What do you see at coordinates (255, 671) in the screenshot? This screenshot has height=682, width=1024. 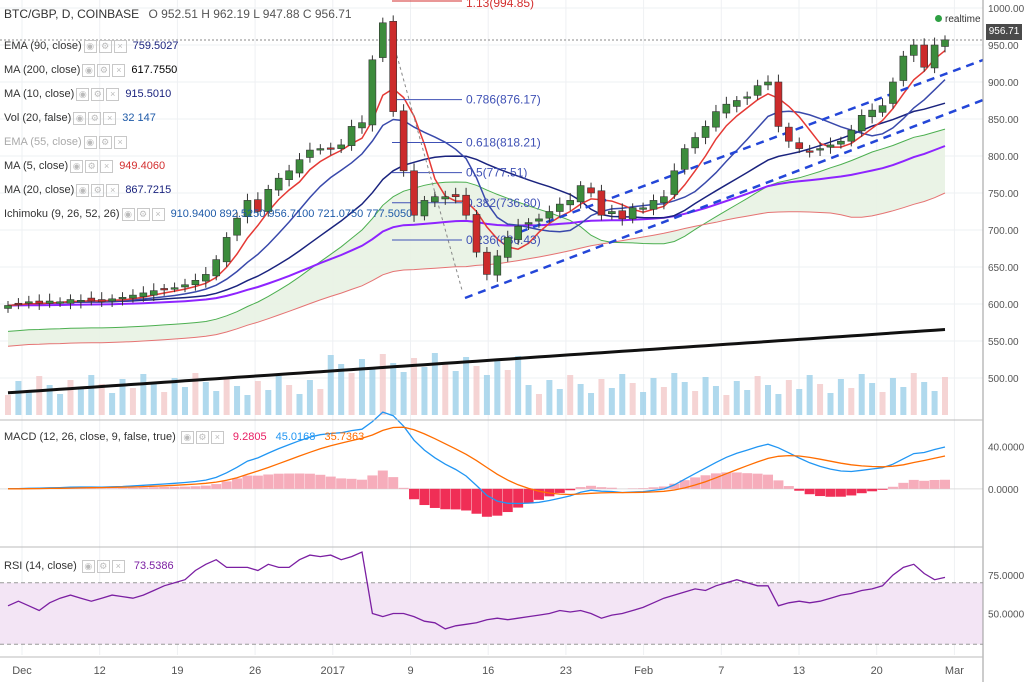 I see `time-tick-label: 26` at bounding box center [255, 671].